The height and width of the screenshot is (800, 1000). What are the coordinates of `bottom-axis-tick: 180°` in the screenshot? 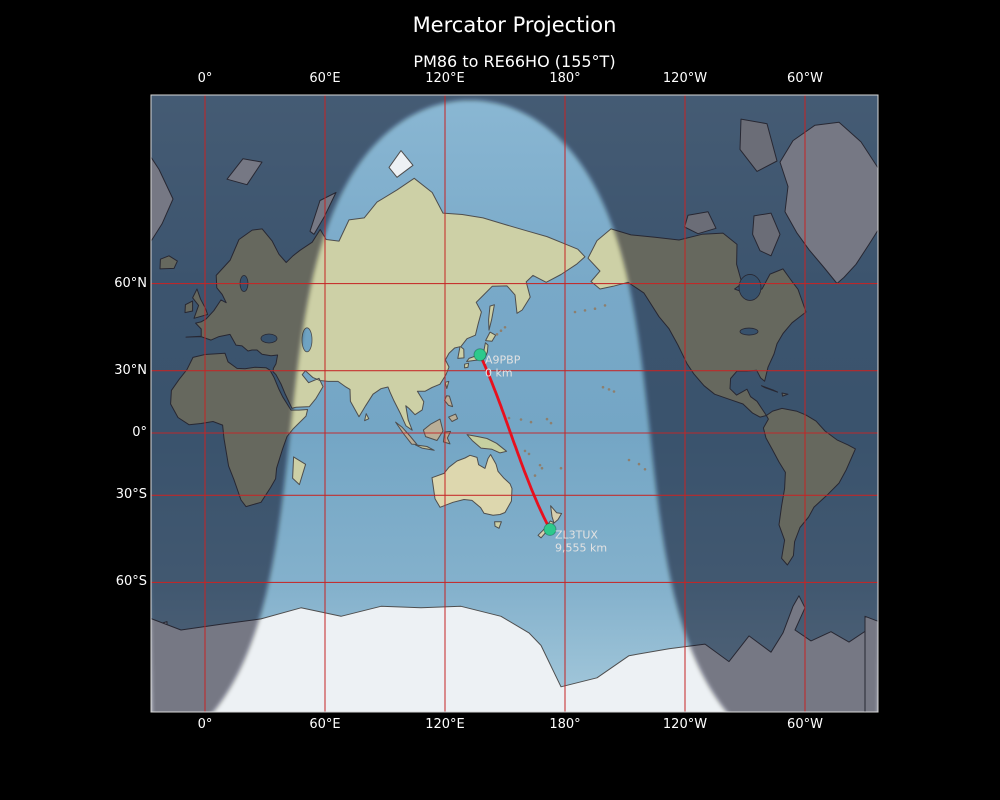 It's located at (565, 724).